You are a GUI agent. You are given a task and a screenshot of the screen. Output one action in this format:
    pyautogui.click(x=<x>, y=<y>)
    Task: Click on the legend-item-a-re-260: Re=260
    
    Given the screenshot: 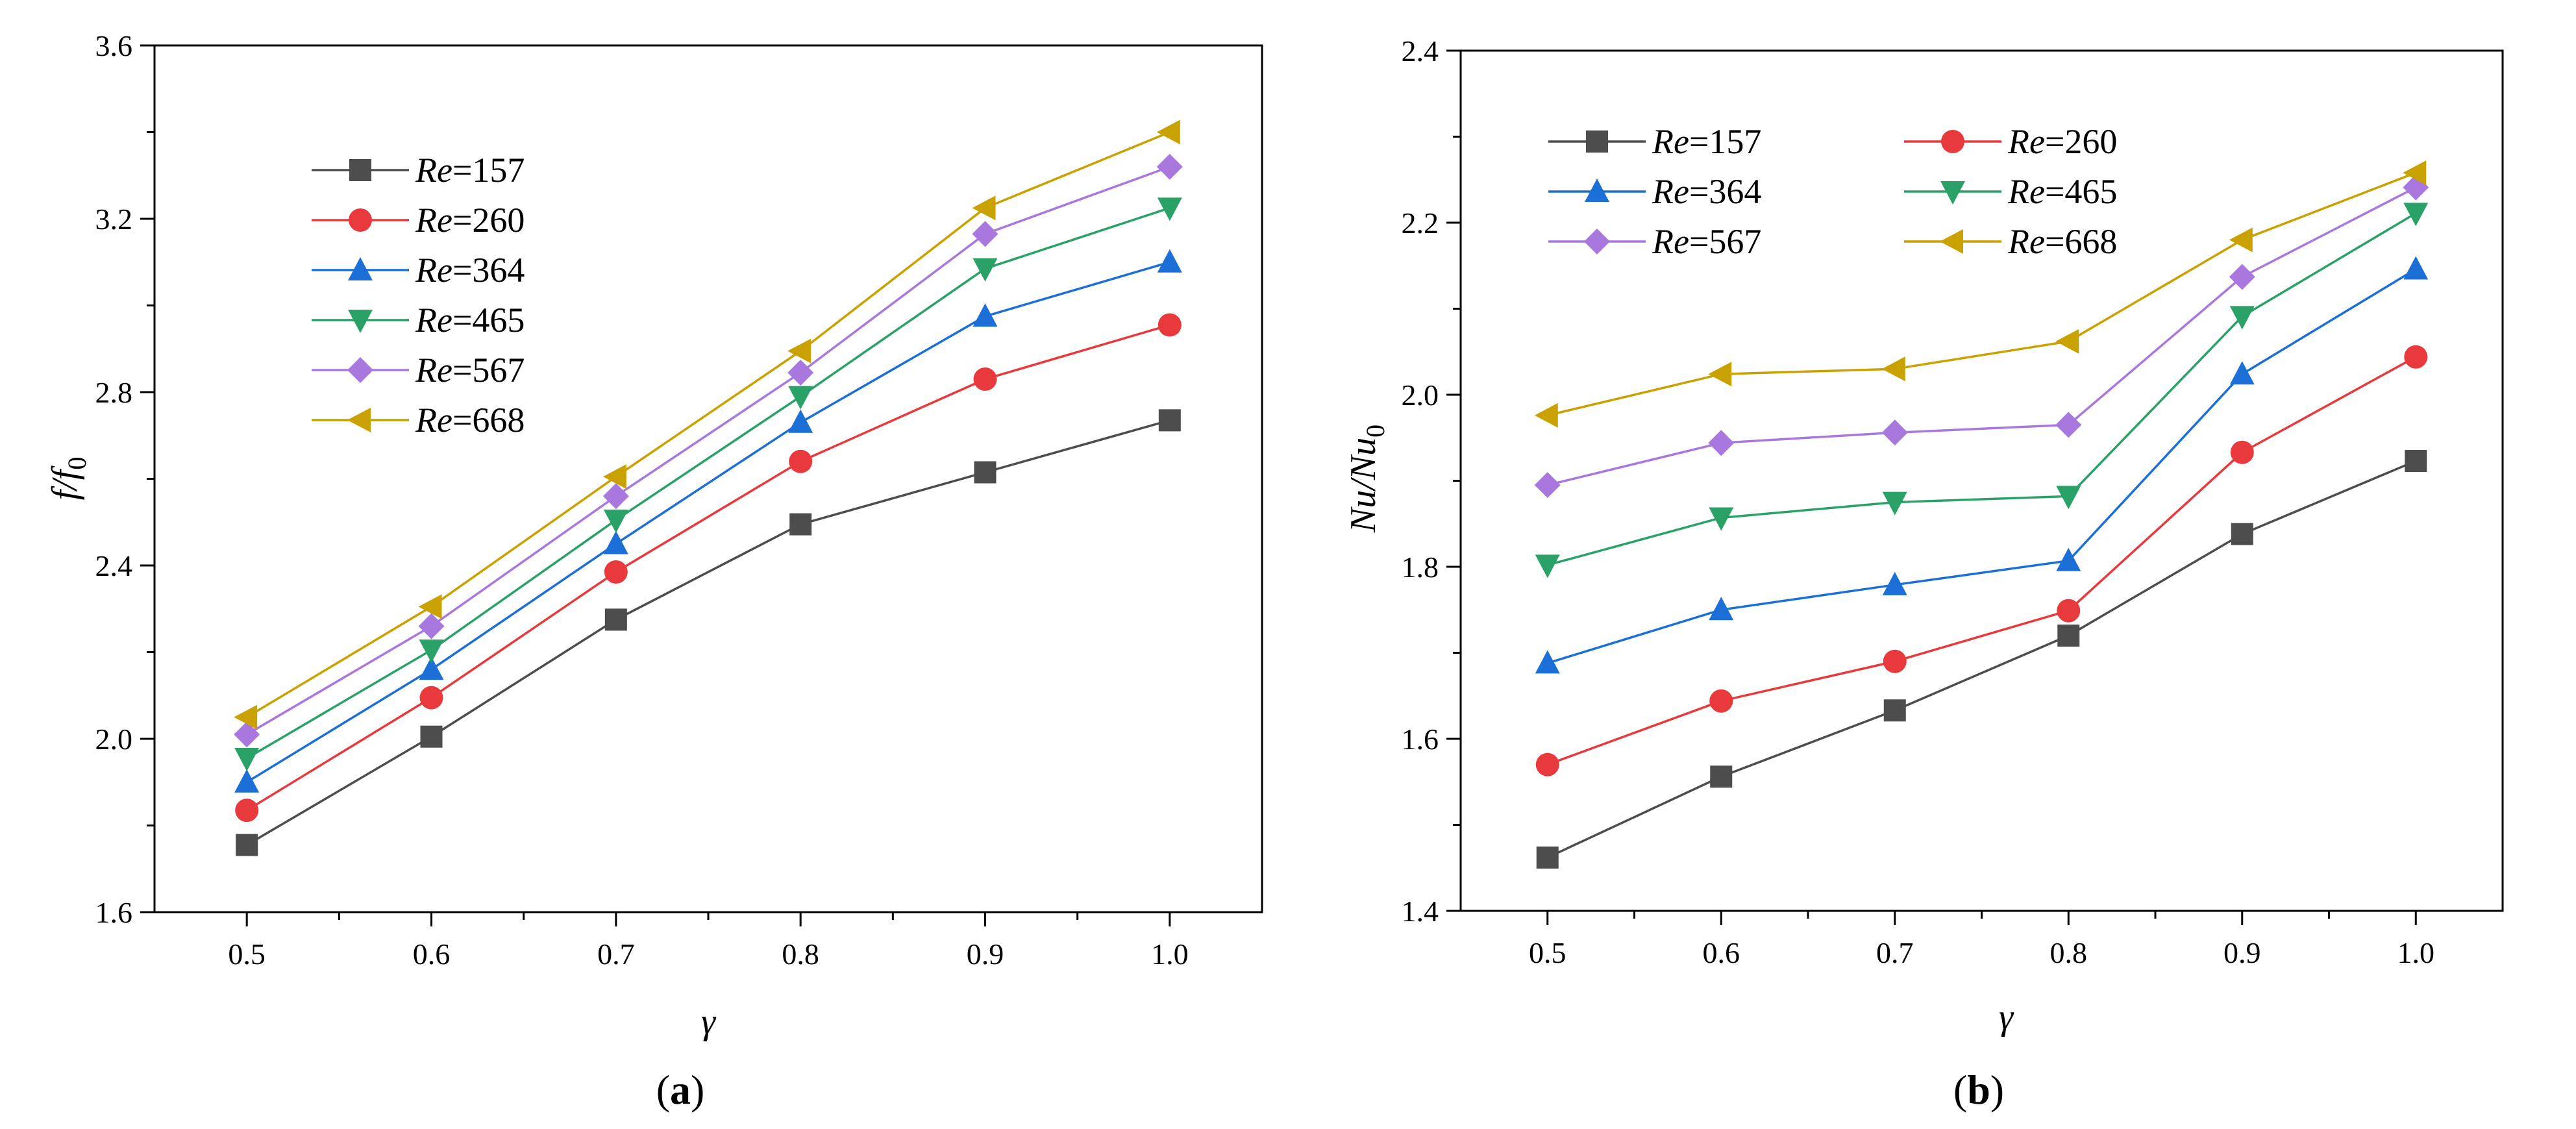 What is the action you would take?
    pyautogui.click(x=418, y=220)
    